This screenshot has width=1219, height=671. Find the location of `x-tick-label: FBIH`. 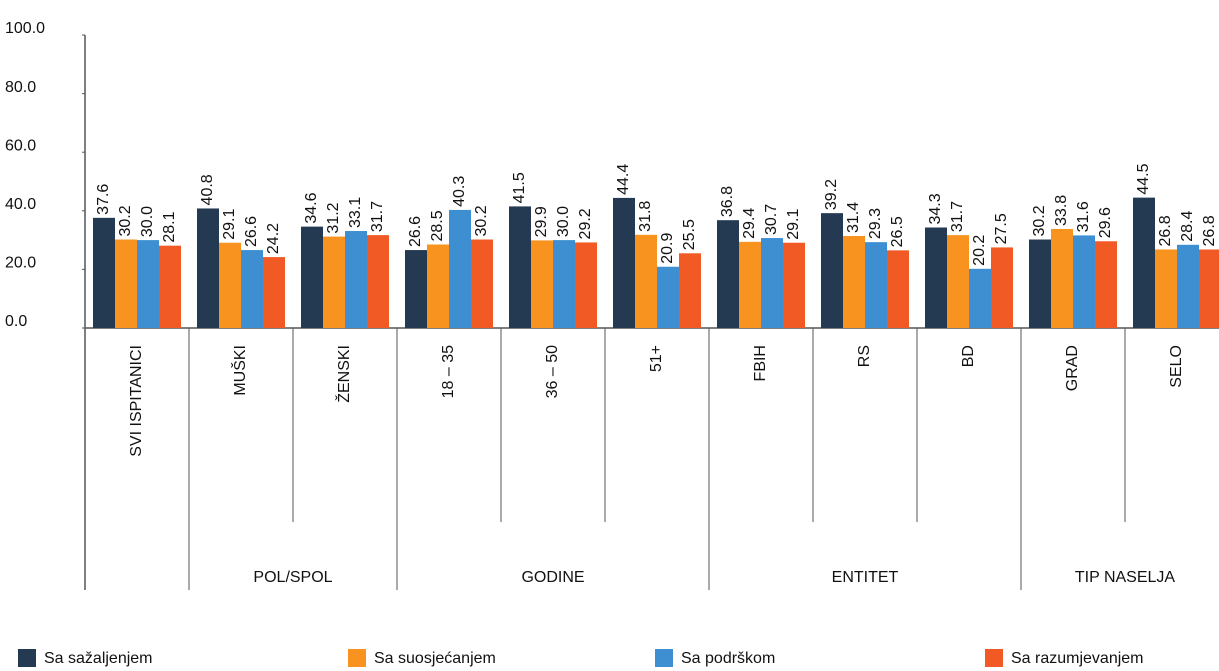

x-tick-label: FBIH is located at coordinates (760, 363).